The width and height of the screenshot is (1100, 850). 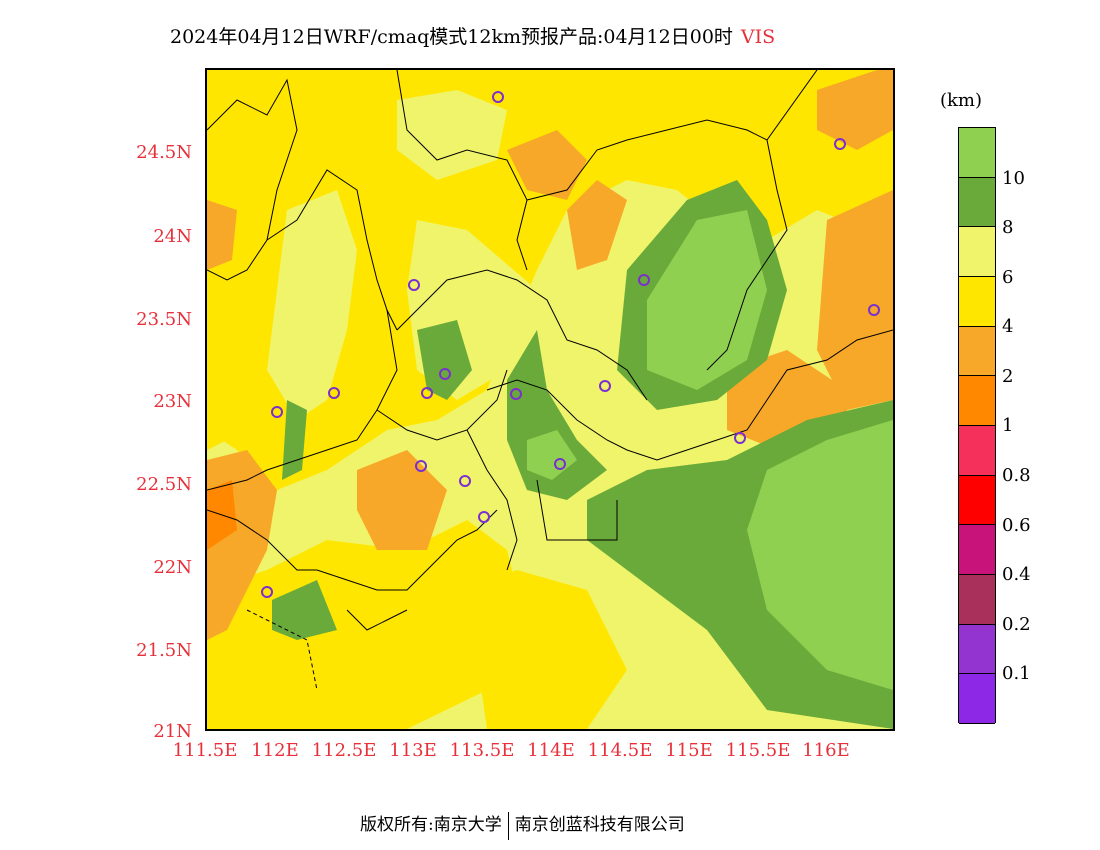 I want to click on field-yellow-4km-coast, so click(x=547, y=649).